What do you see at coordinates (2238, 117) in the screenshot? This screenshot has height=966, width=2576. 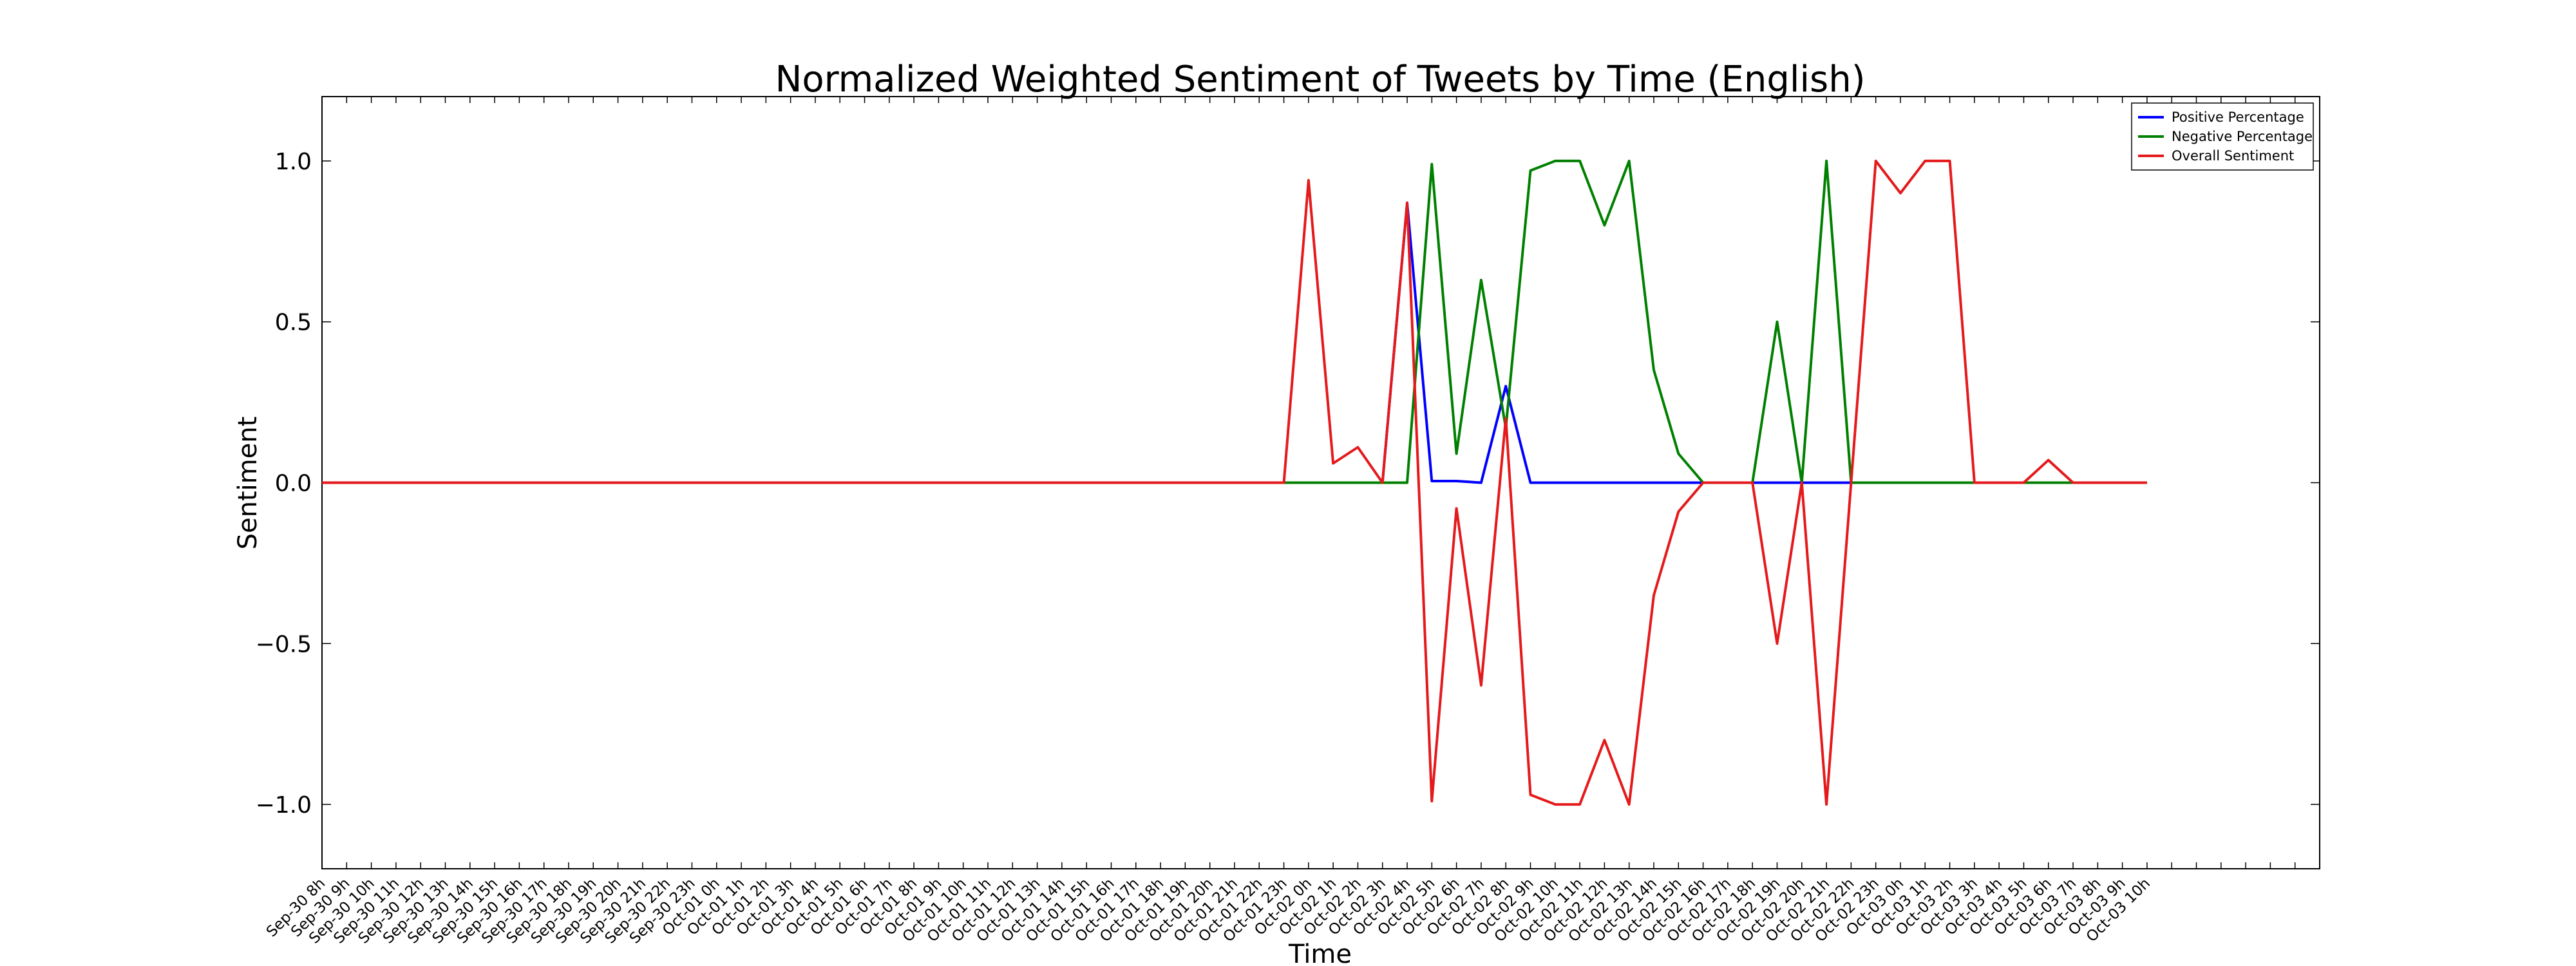 I see `legend-label: Positive Percentage` at bounding box center [2238, 117].